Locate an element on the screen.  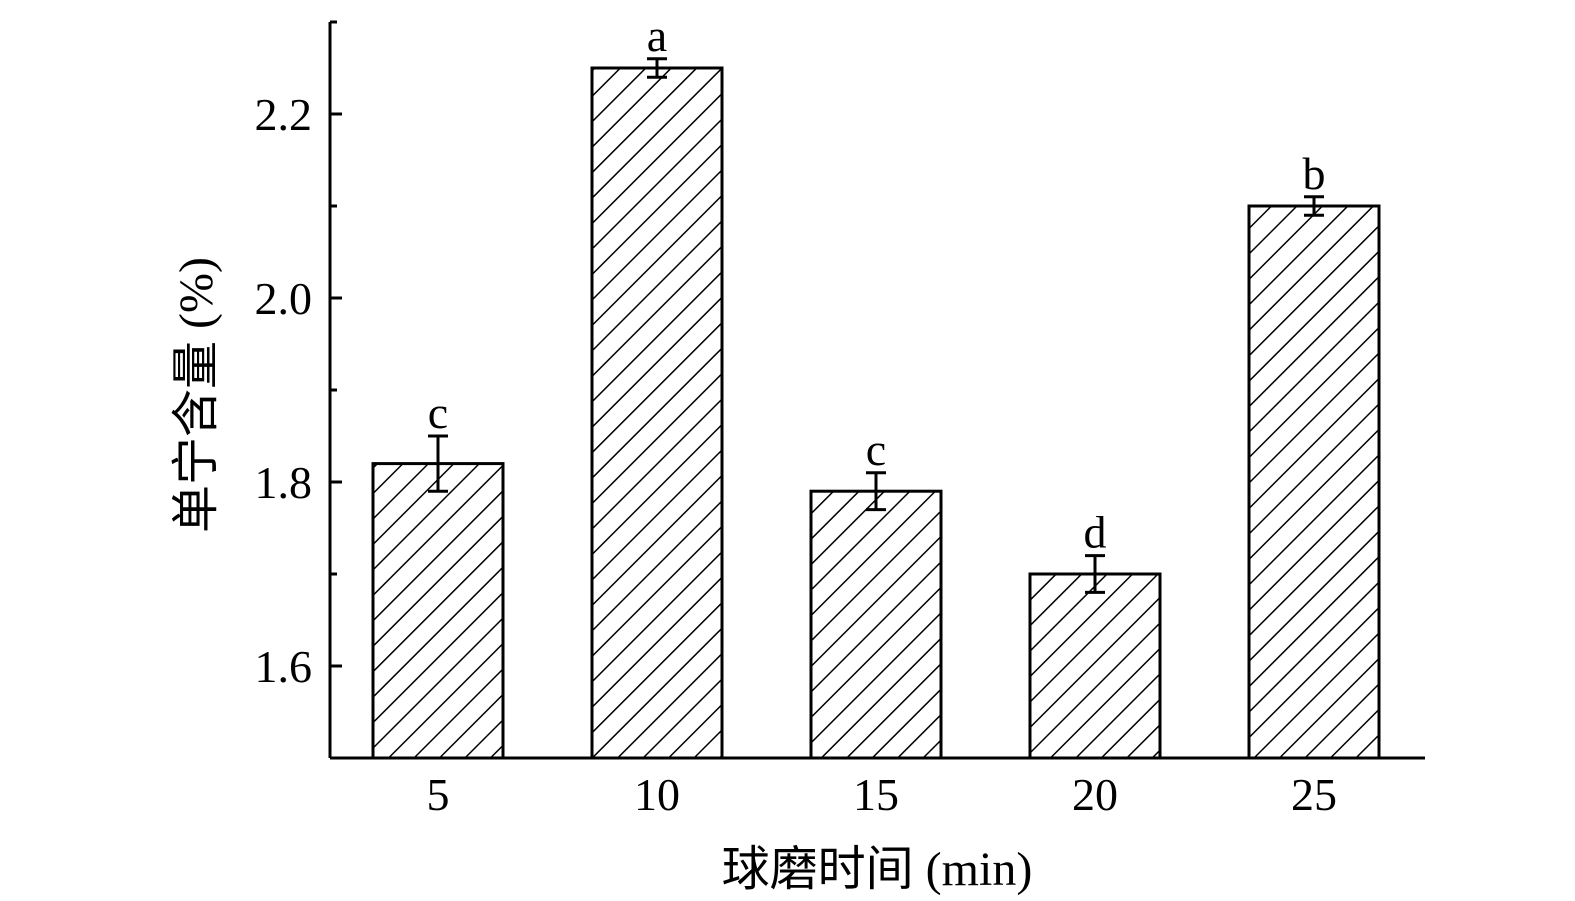
significance-label-25: b is located at coordinates (1314, 173).